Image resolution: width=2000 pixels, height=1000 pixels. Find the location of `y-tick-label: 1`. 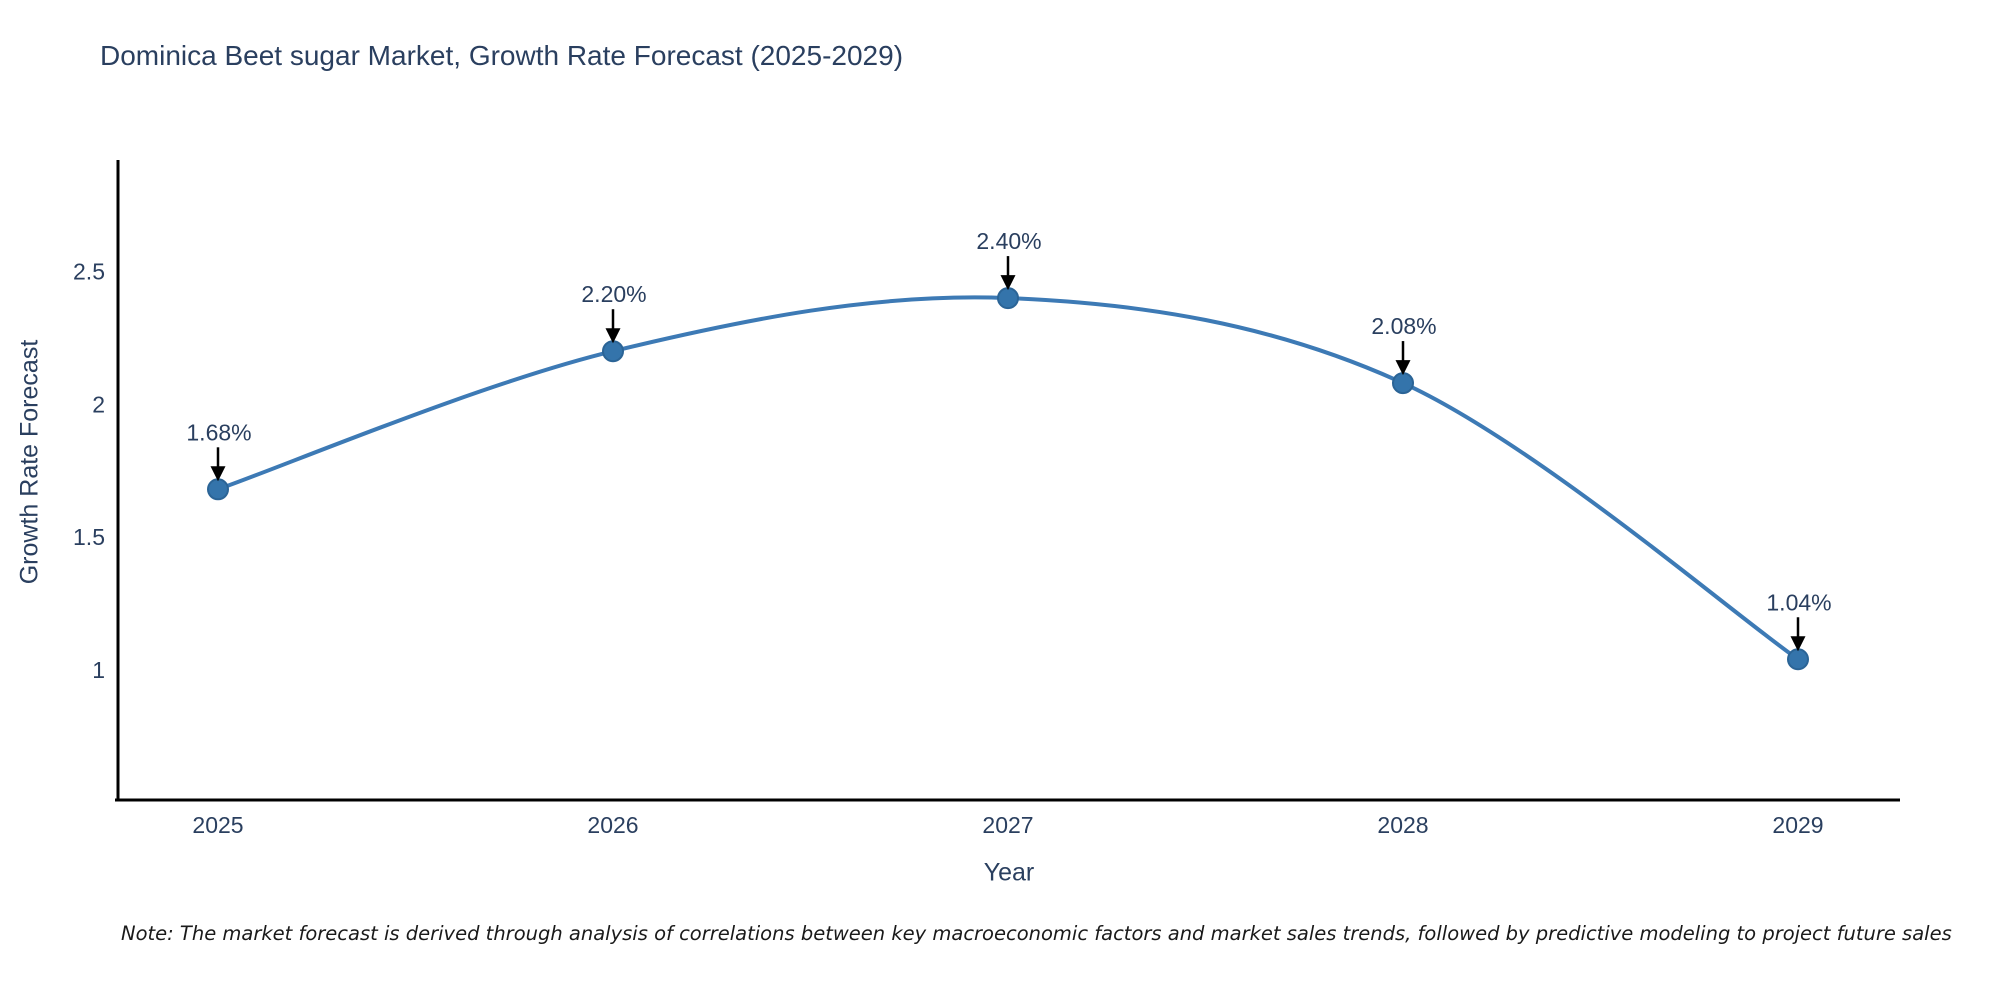

y-tick-label: 1 is located at coordinates (98, 670).